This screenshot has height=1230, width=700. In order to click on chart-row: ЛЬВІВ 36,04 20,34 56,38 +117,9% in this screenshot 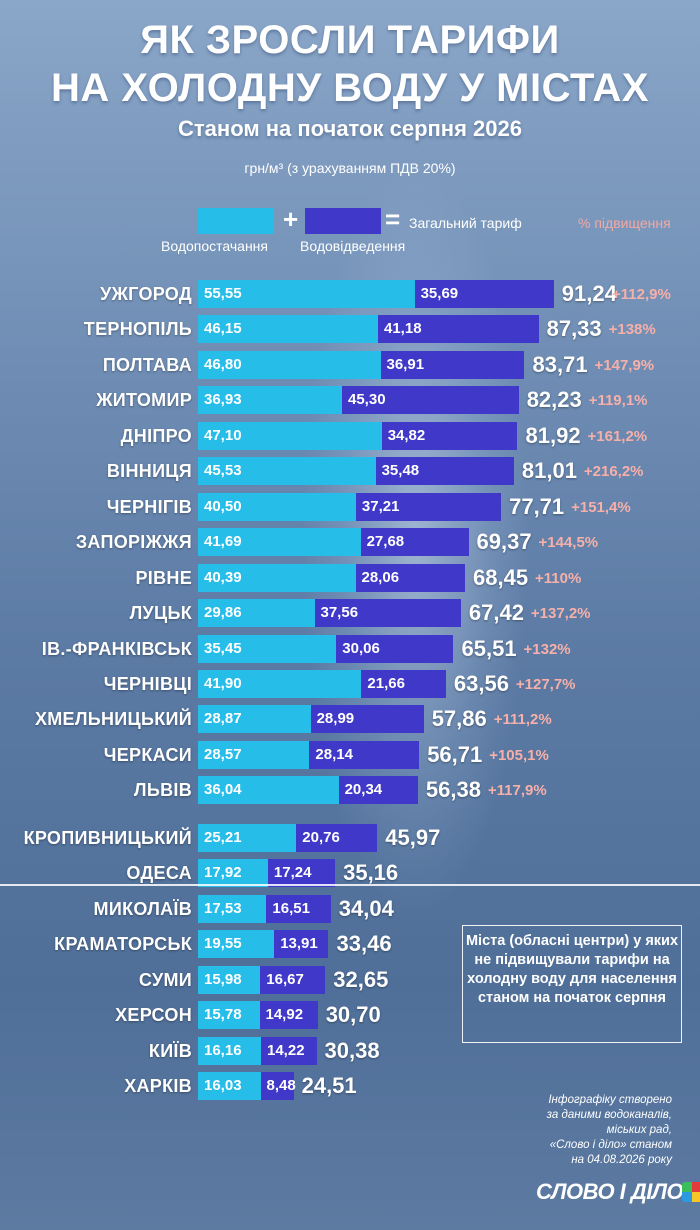, I will do `click(350, 791)`.